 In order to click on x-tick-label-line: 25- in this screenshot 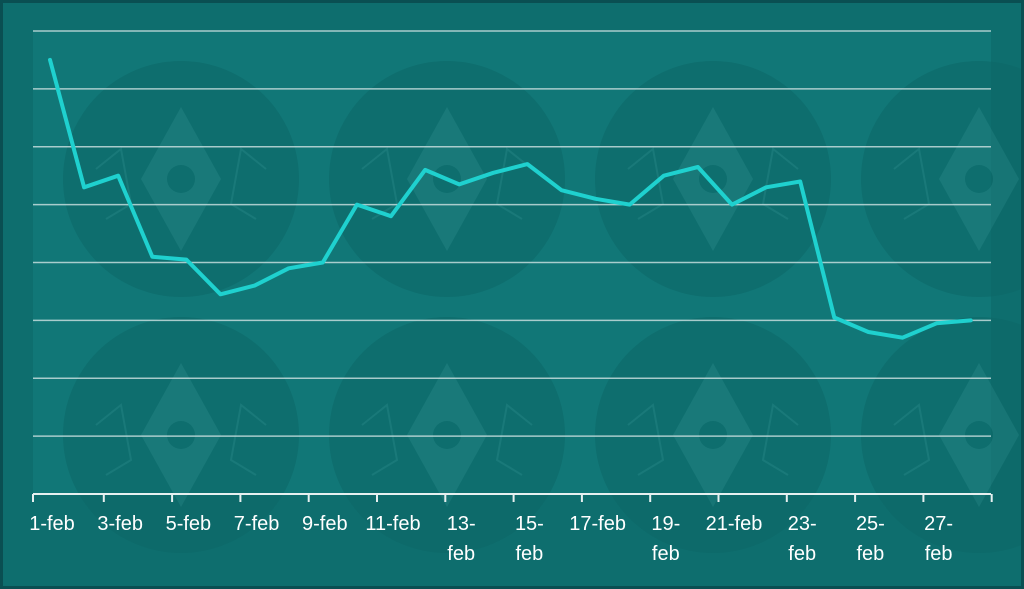, I will do `click(870, 524)`.